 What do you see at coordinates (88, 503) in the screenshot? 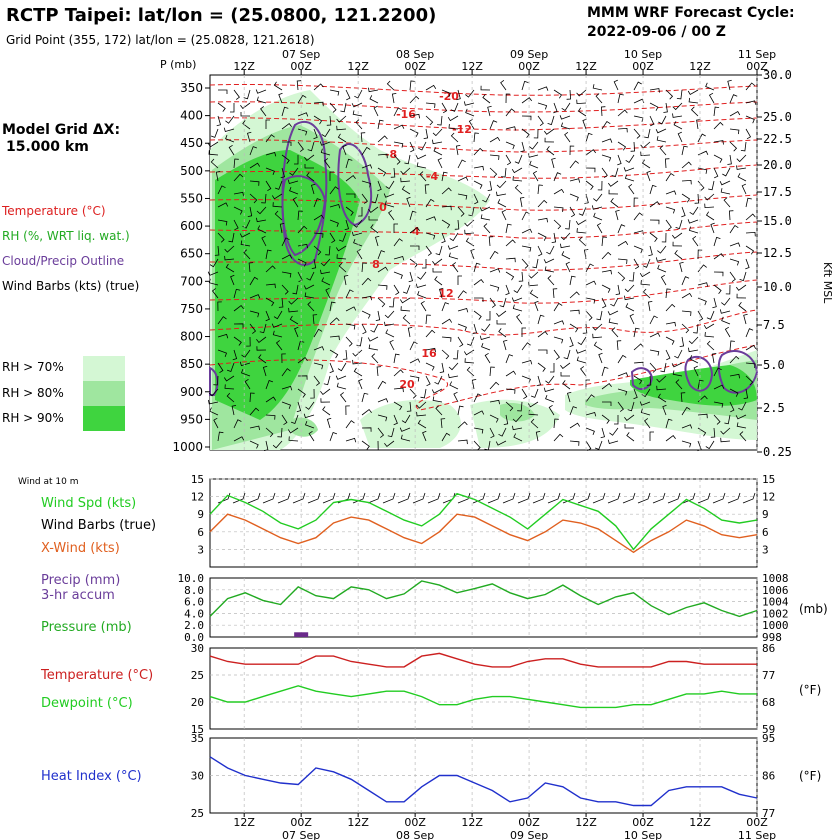
I see `legend-wind-speed: Wind Spd (kts)` at bounding box center [88, 503].